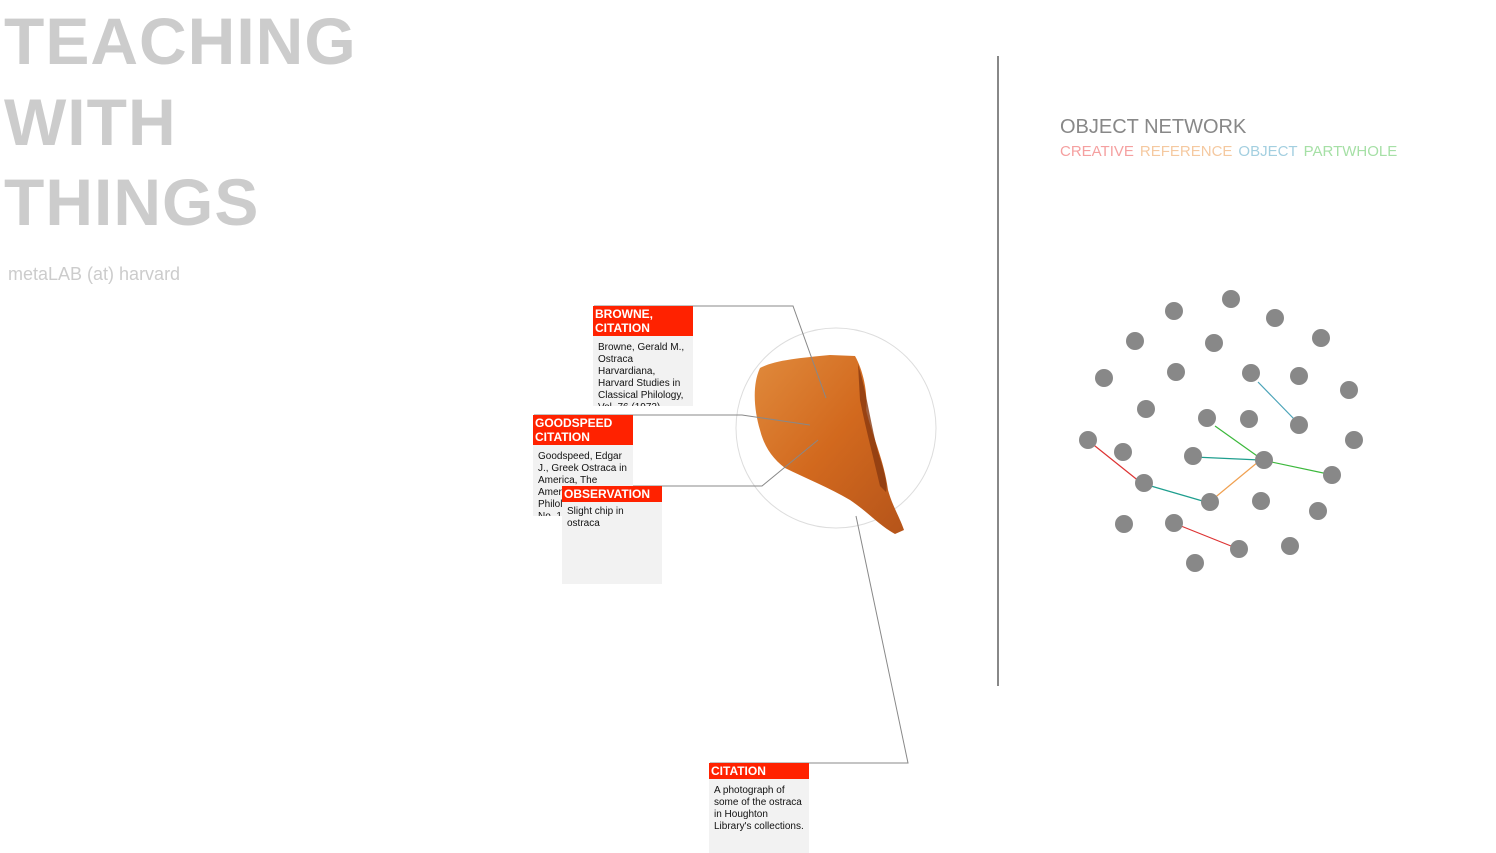 Image resolution: width=1496 pixels, height=853 pixels. I want to click on subtitle: metaLAB (at) harvard, so click(94, 274).